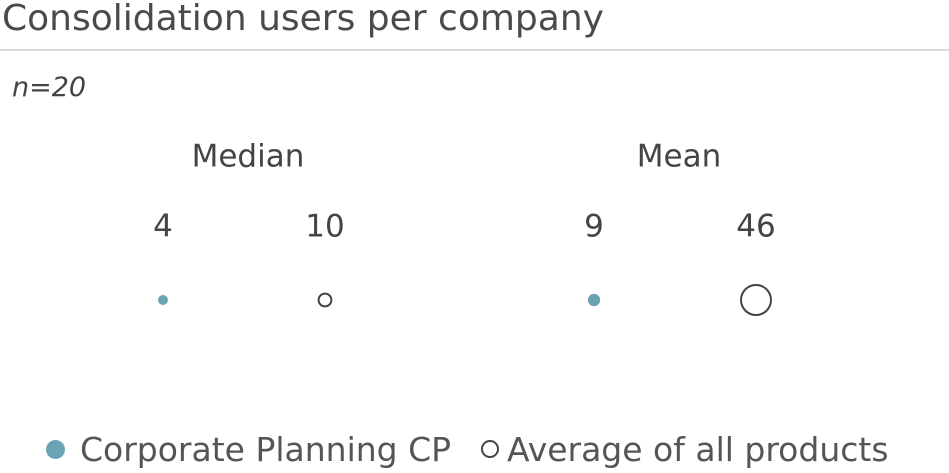 Image resolution: width=949 pixels, height=473 pixels. I want to click on legend-outline-marker-icon, so click(490, 449).